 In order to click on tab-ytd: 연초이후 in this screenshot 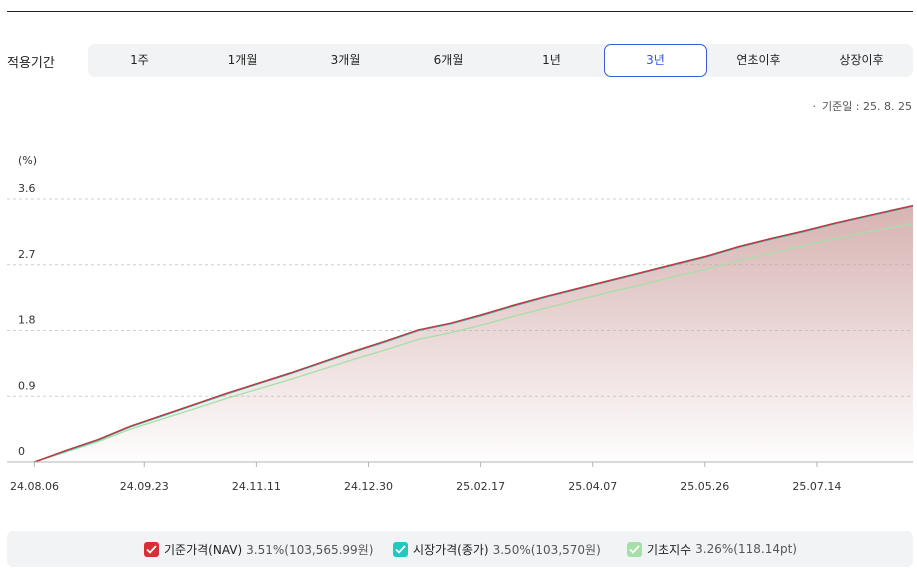, I will do `click(758, 60)`.